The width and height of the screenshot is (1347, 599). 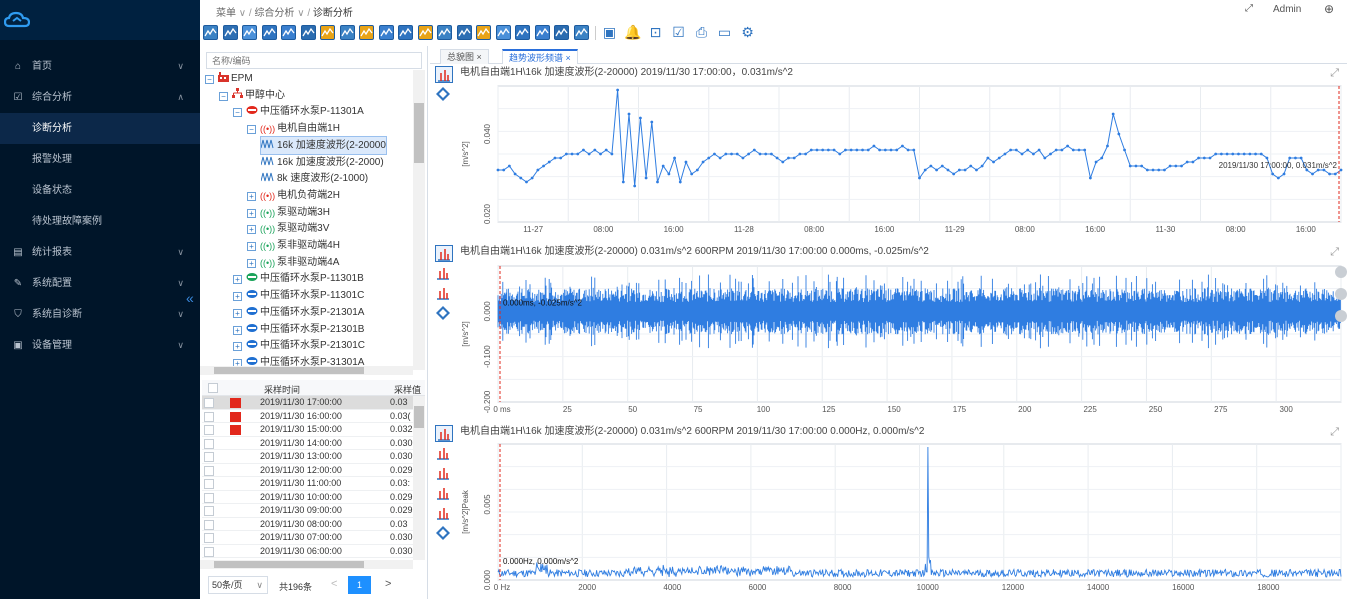 I want to click on print-icon: ⎙, so click(x=701, y=32).